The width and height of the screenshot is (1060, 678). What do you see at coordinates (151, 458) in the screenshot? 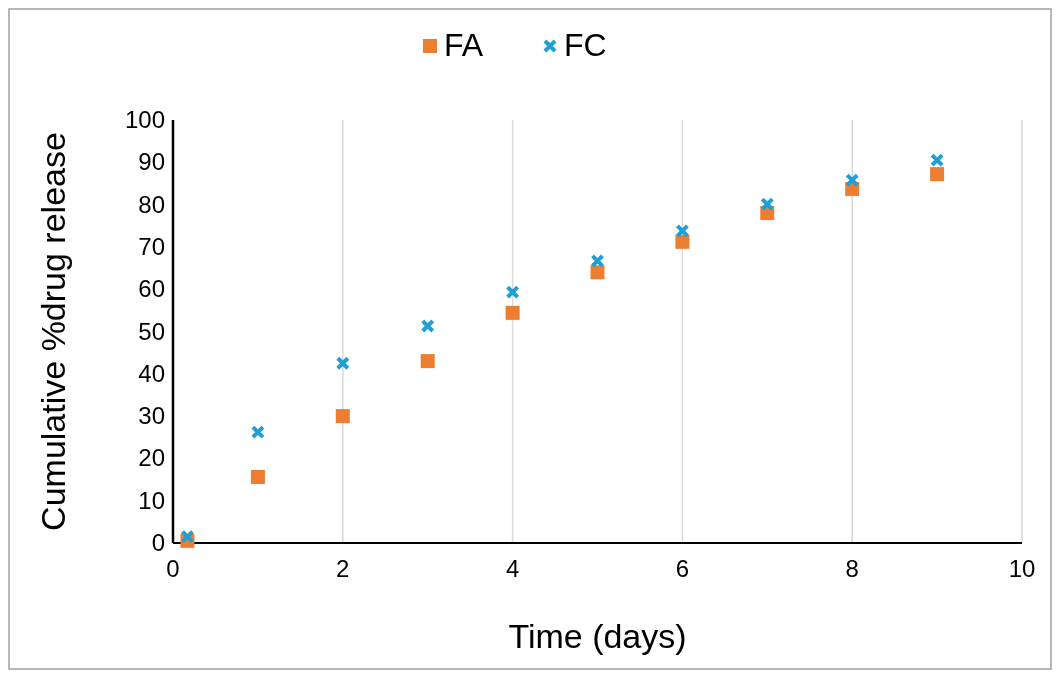
I see `y-tick-label: 20` at bounding box center [151, 458].